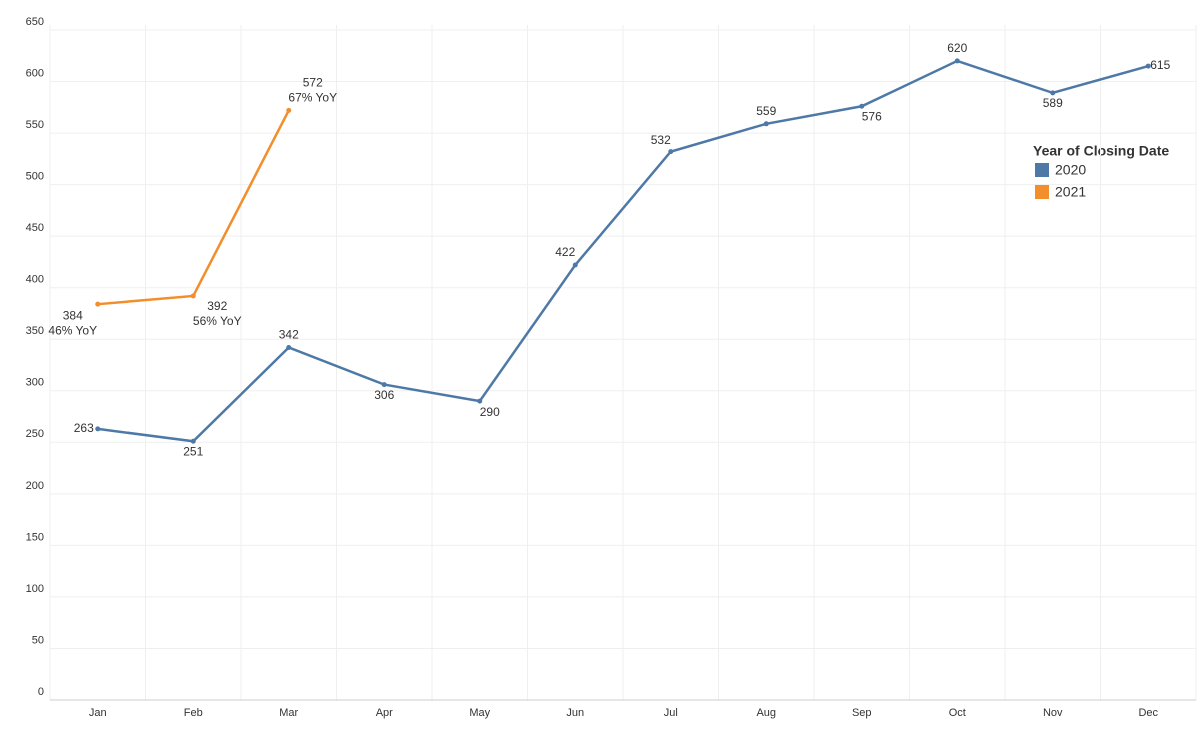  What do you see at coordinates (1148, 713) in the screenshot?
I see `x-tick-label: Dec` at bounding box center [1148, 713].